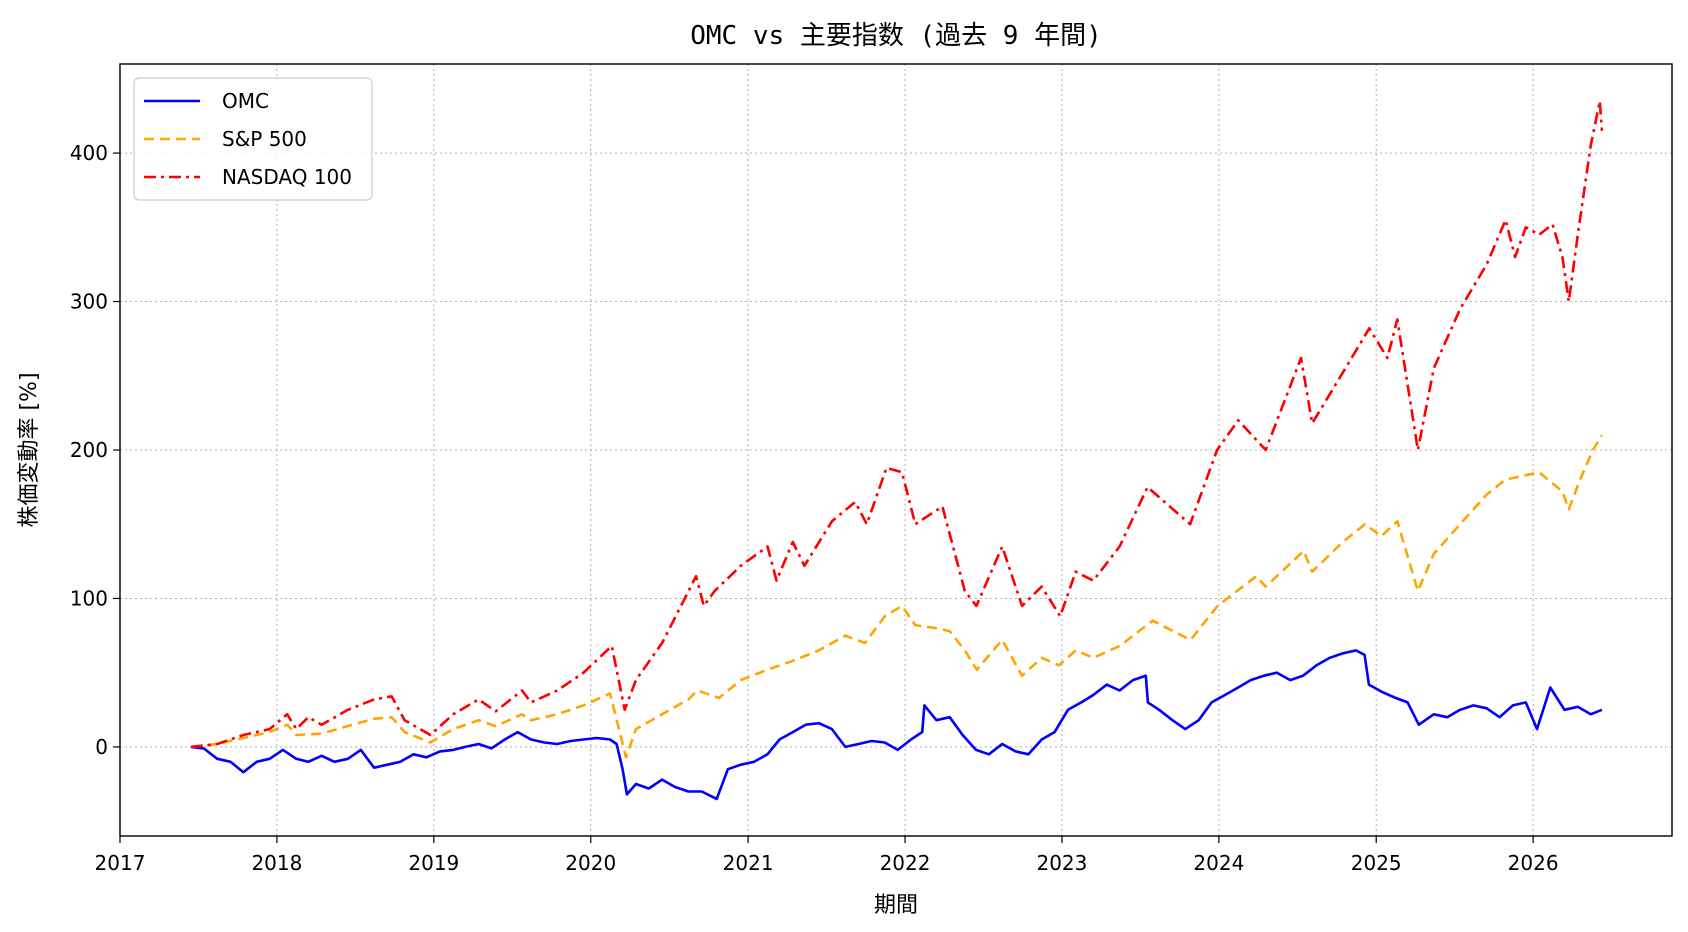  Describe the element at coordinates (590, 863) in the screenshot. I see `x-tick-label: 2020` at that location.